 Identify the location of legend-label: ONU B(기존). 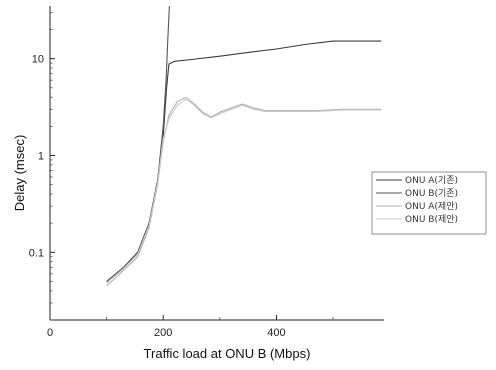
(431, 193).